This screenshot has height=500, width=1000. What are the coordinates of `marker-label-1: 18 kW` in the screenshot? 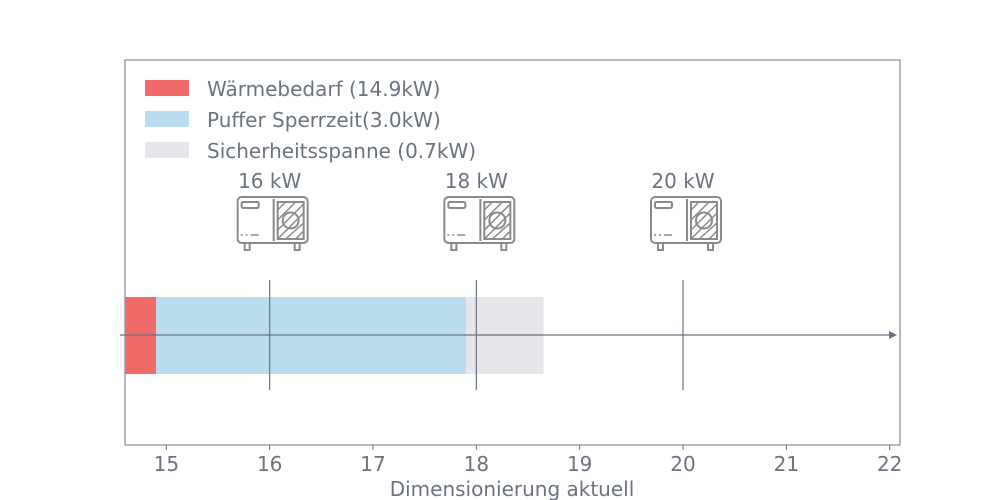 It's located at (476, 181).